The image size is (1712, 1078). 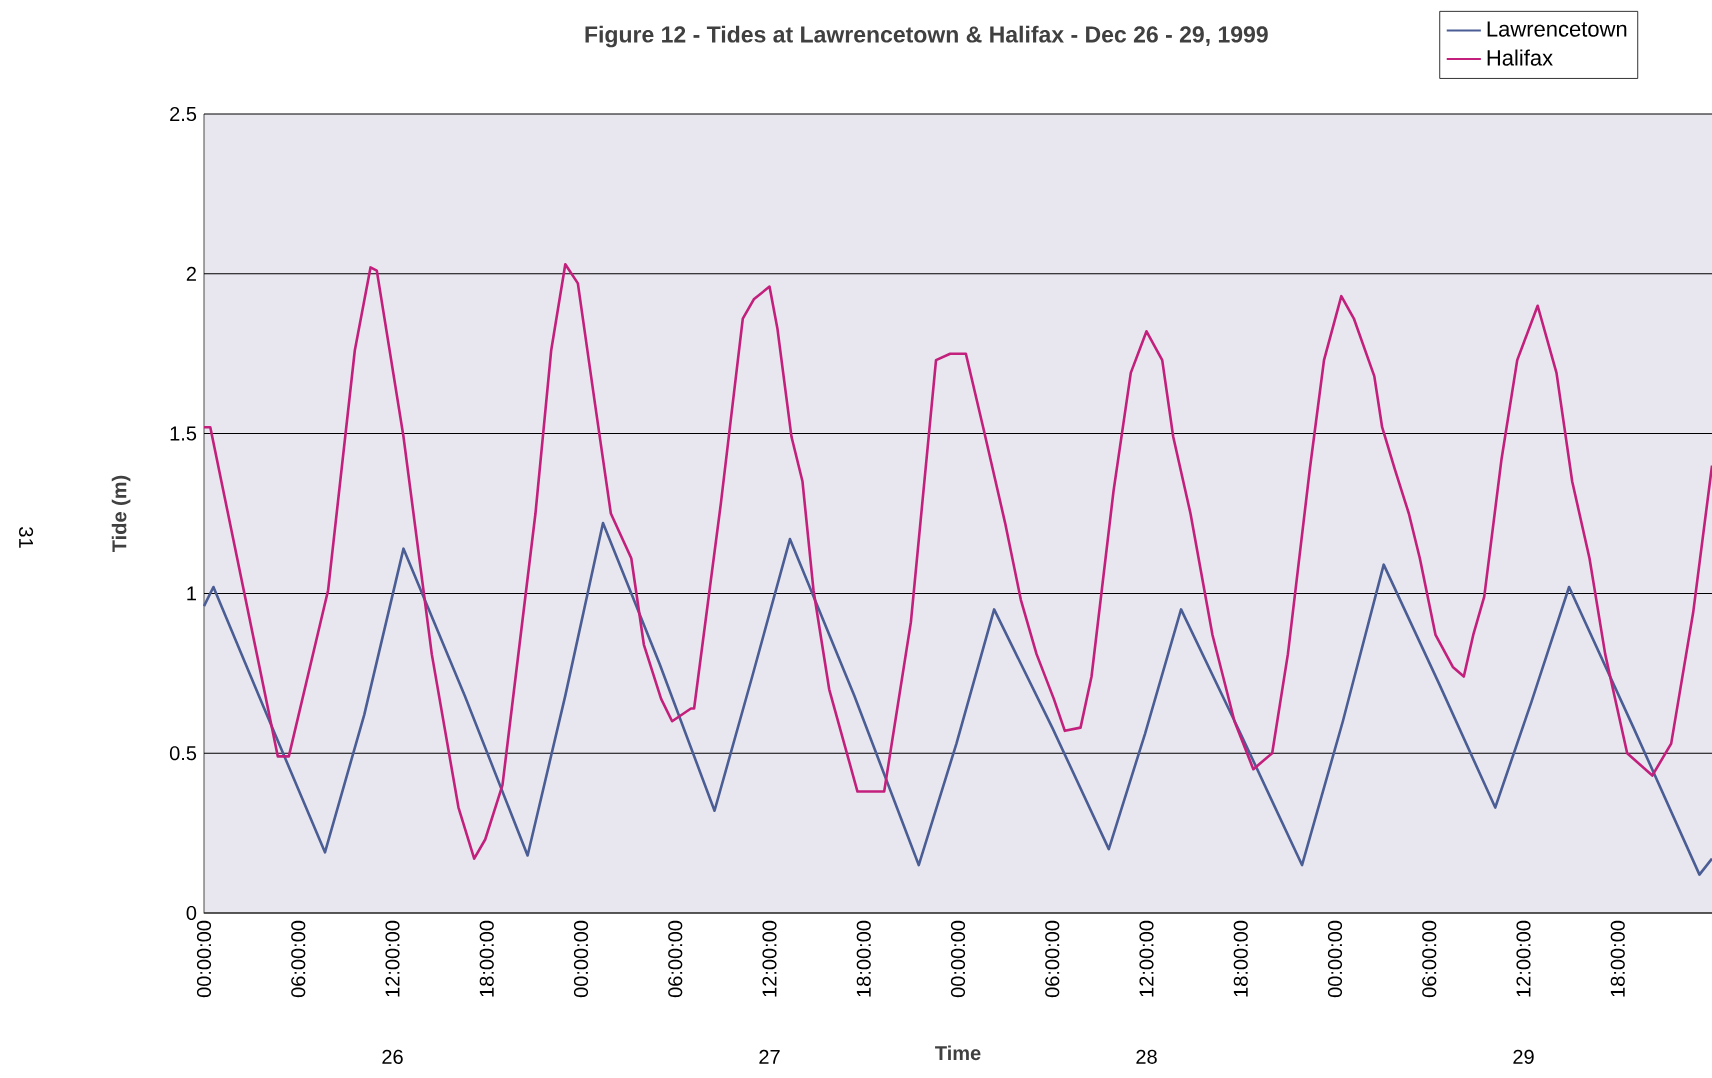 What do you see at coordinates (183, 433) in the screenshot?
I see `y-tick-label: 1.5` at bounding box center [183, 433].